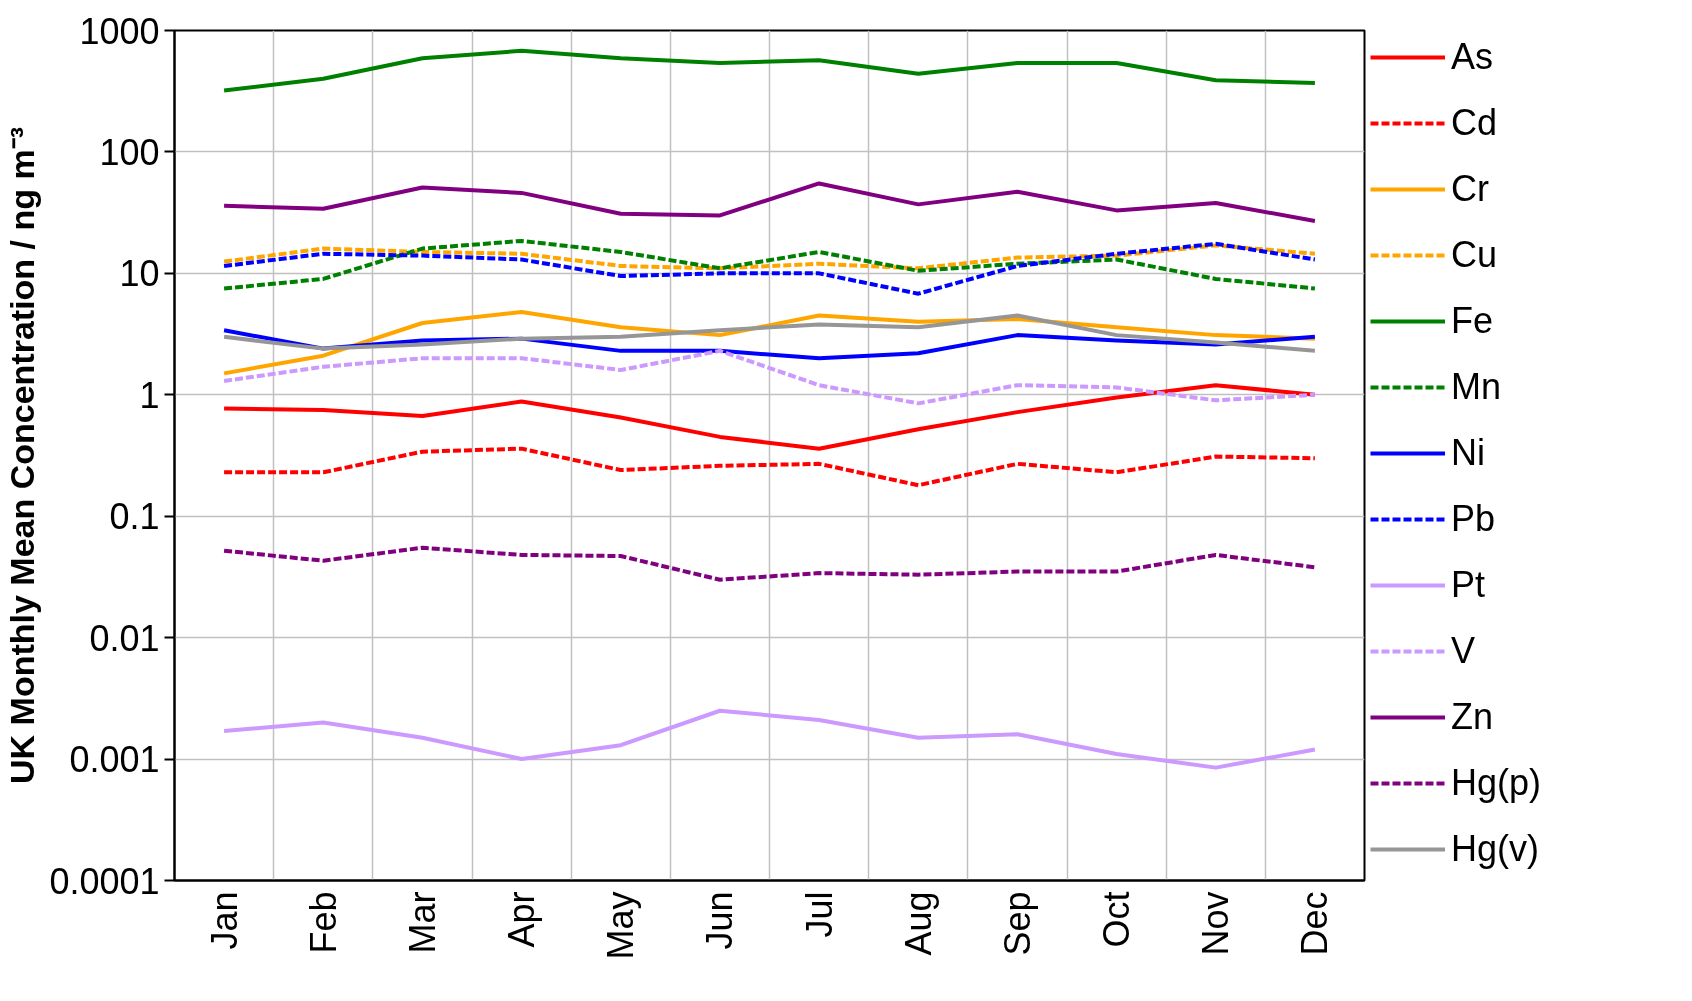 The width and height of the screenshot is (1692, 1001). Describe the element at coordinates (1468, 453) in the screenshot. I see `legend-label: Ni` at that location.